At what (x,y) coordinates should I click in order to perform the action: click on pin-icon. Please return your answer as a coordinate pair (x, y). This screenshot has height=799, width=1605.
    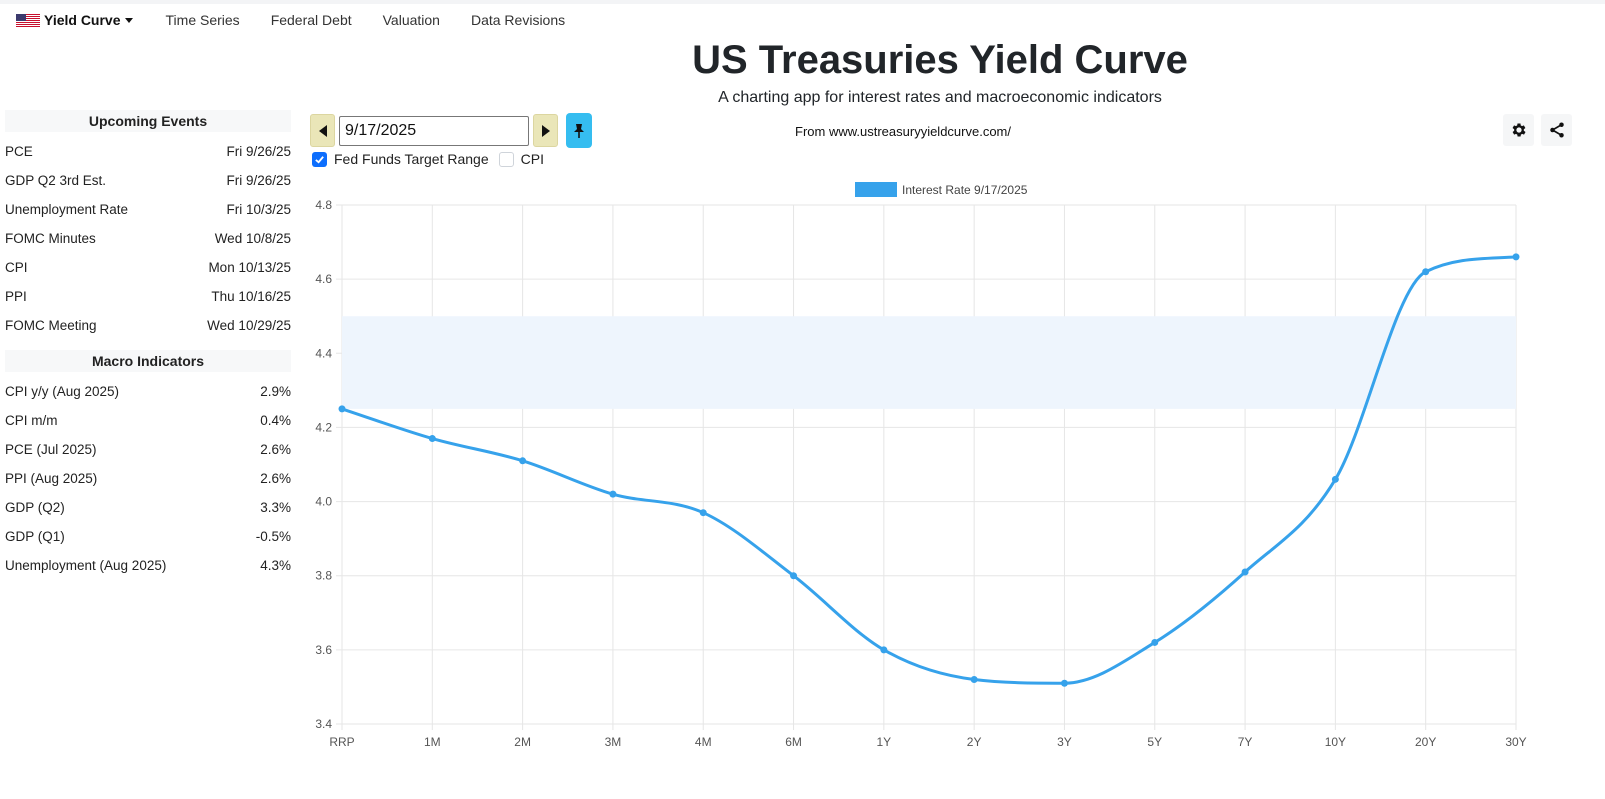
    Looking at the image, I should click on (579, 130).